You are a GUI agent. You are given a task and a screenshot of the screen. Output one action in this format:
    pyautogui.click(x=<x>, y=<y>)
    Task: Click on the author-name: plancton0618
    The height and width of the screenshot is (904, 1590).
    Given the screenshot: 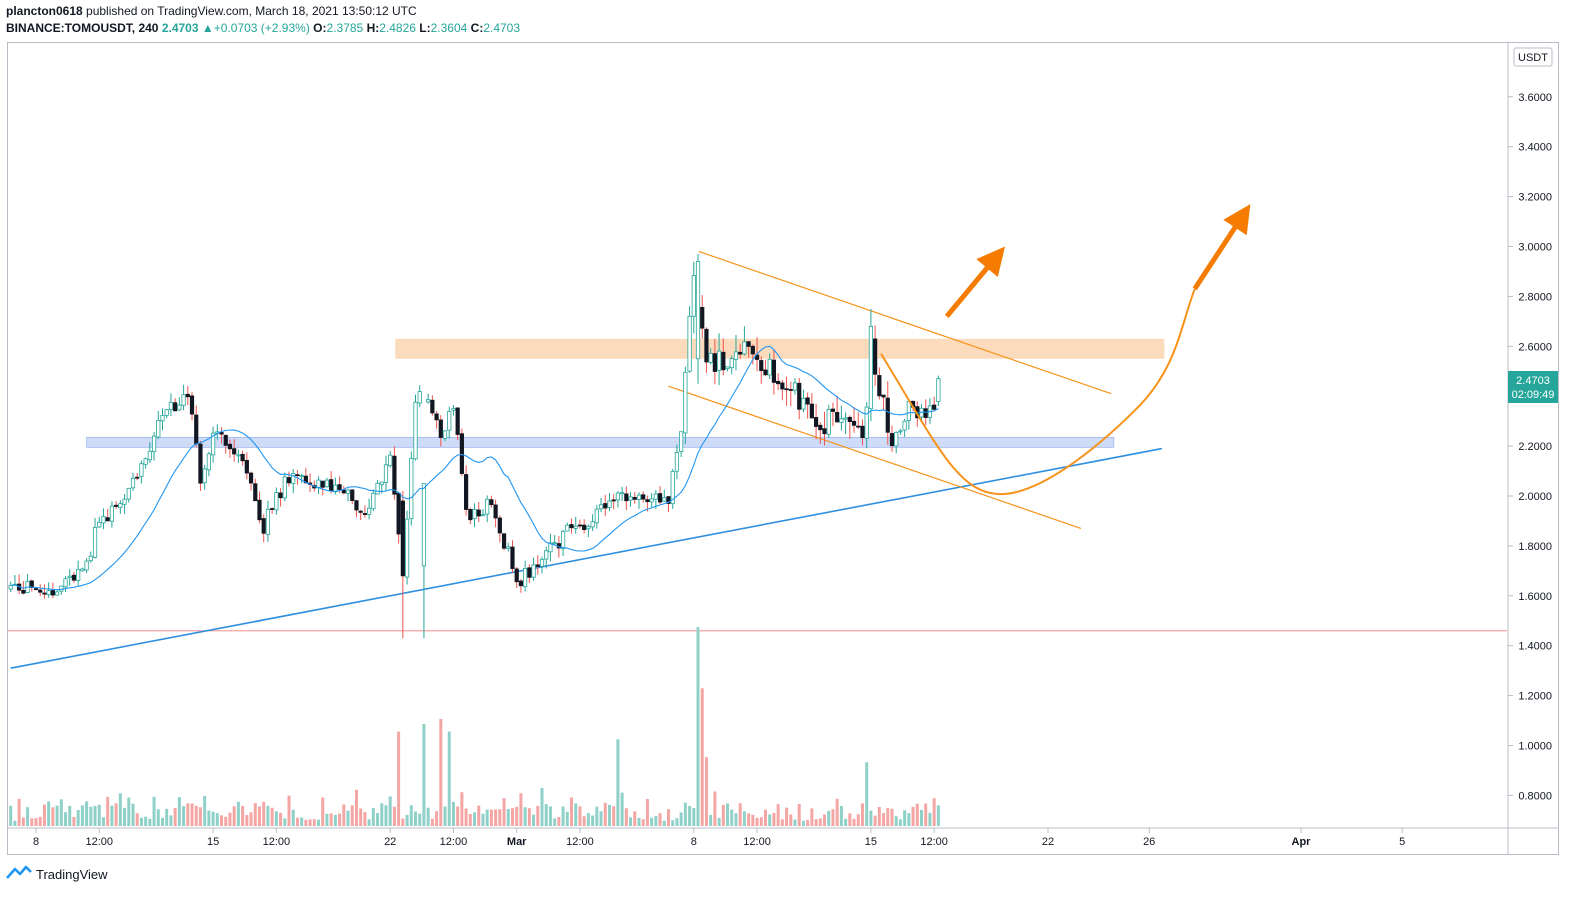 What is the action you would take?
    pyautogui.click(x=44, y=11)
    